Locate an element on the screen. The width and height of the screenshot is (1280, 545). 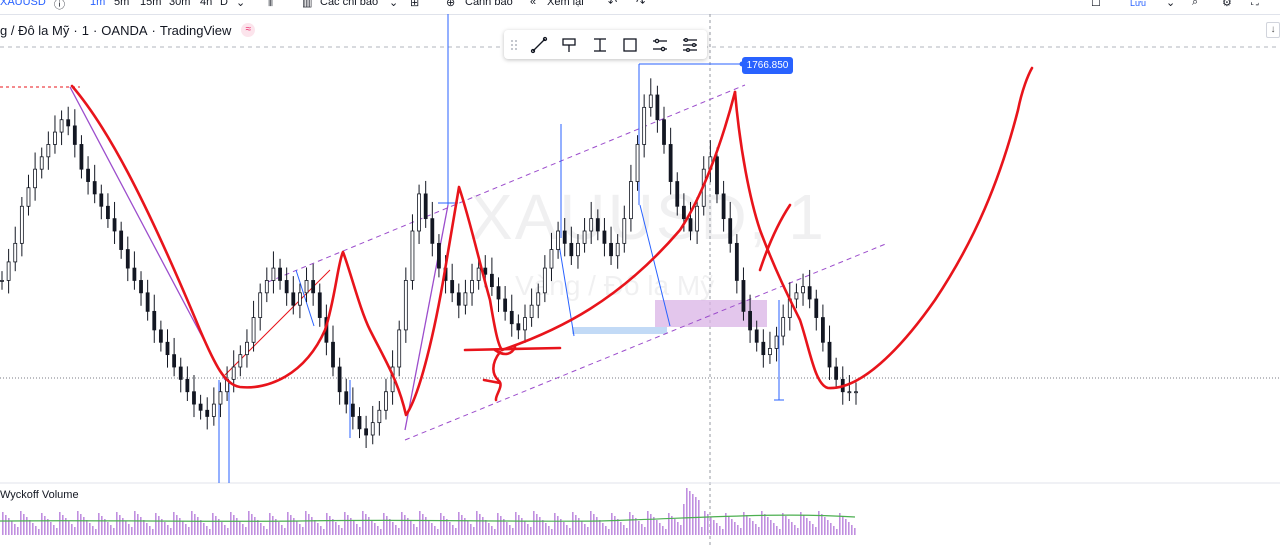
interval-15m: 15m is located at coordinates (151, 4).